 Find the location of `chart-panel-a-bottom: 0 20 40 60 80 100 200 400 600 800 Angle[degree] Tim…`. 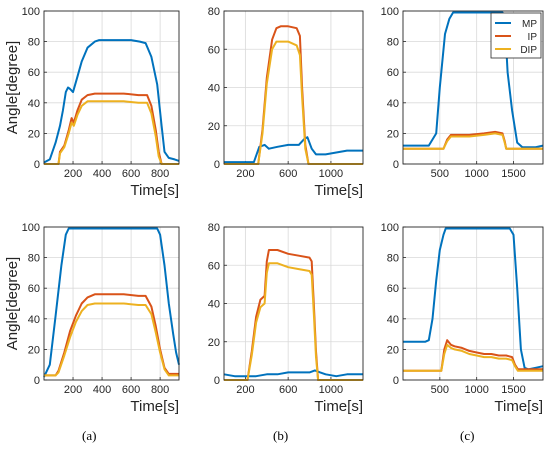

chart-panel-a-bottom: 0 20 40 60 80 100 200 400 600 800 Angle[degree] Tim… is located at coordinates (92, 318).